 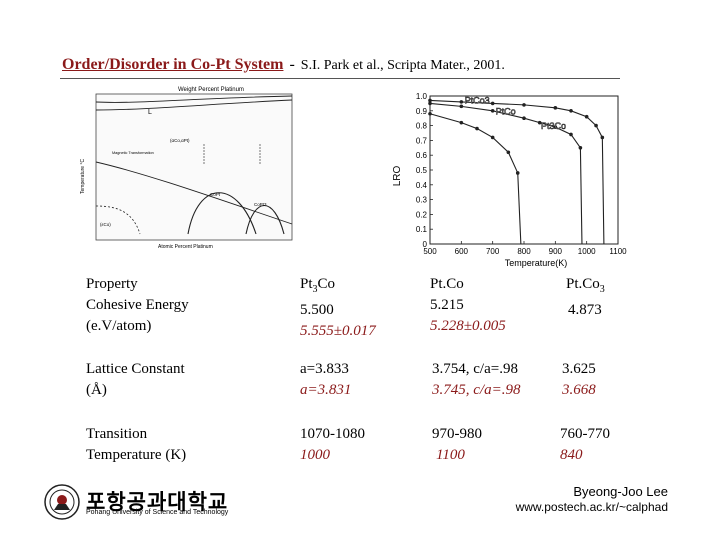 What do you see at coordinates (422, 96) in the screenshot?
I see `lro-y-tick-label: 1.0` at bounding box center [422, 96].